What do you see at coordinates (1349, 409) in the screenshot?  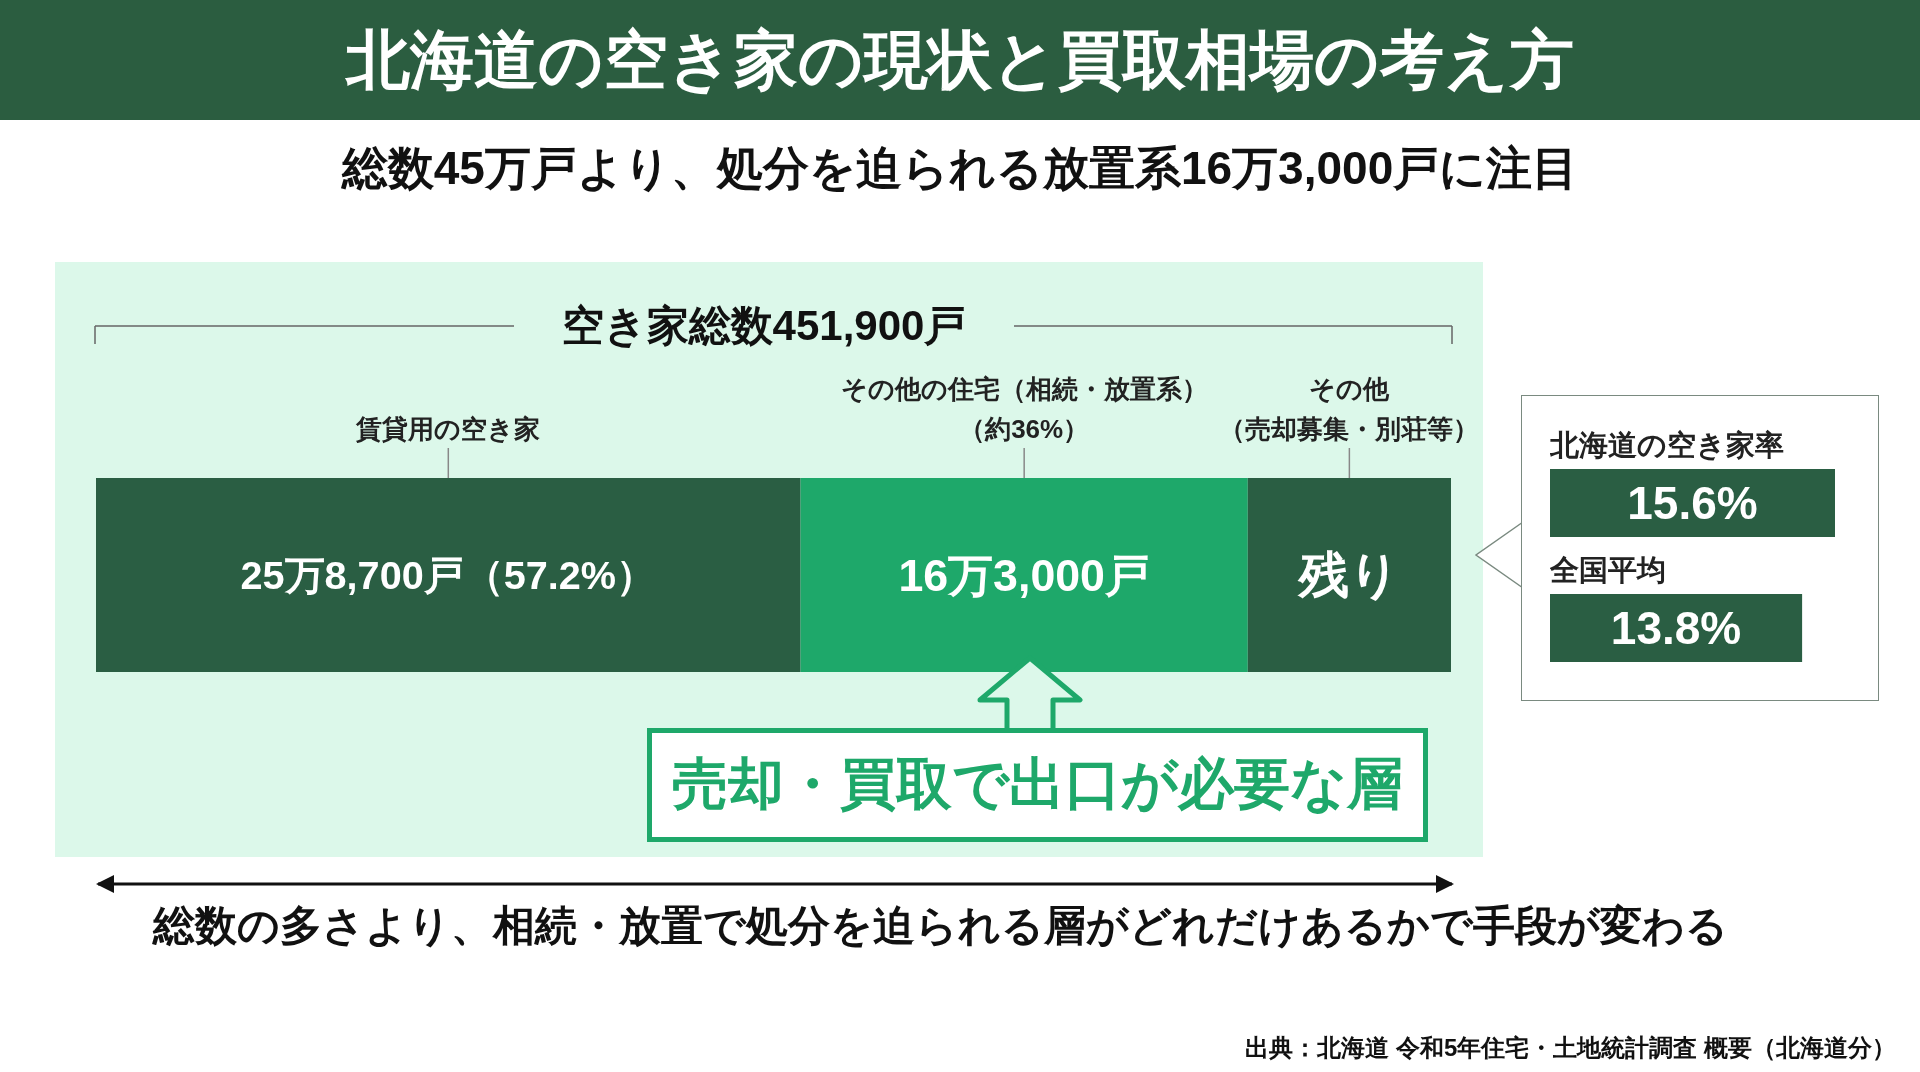 I see `series-label: その他（売却募集・別荘等）` at bounding box center [1349, 409].